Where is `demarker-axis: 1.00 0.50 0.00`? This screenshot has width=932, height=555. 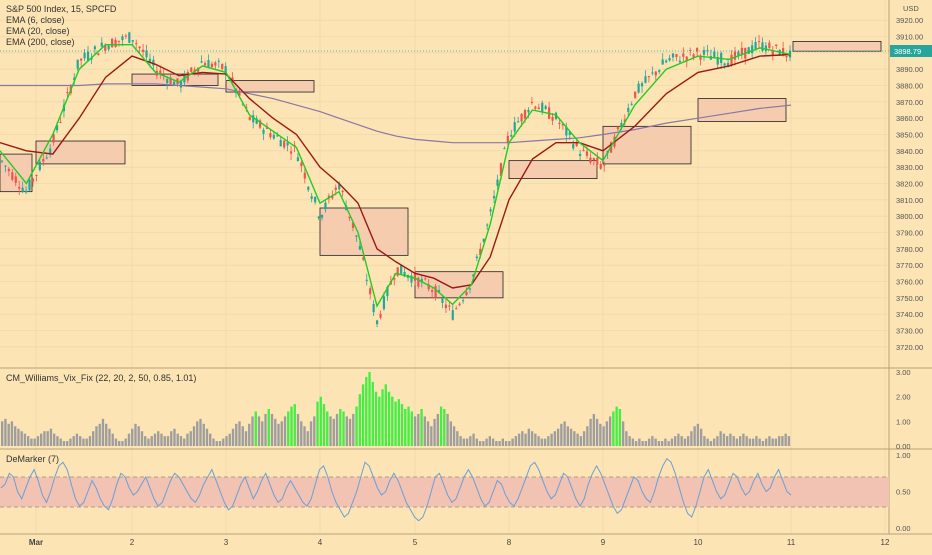 demarker-axis: 1.00 0.50 0.00 is located at coordinates (903, 492).